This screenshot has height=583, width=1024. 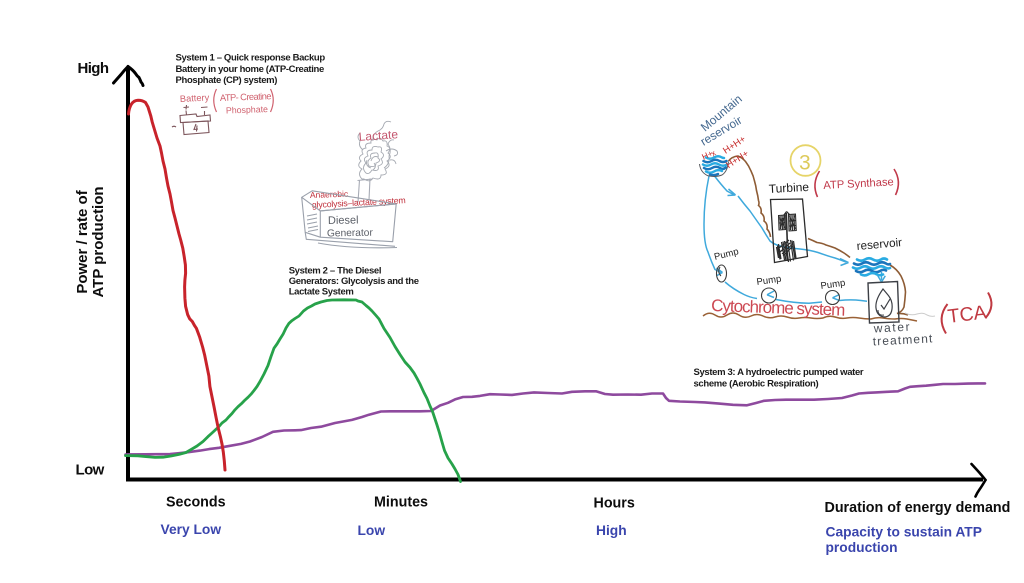 I want to click on svg-text: Phosphate (CP) system), so click(x=227, y=80).